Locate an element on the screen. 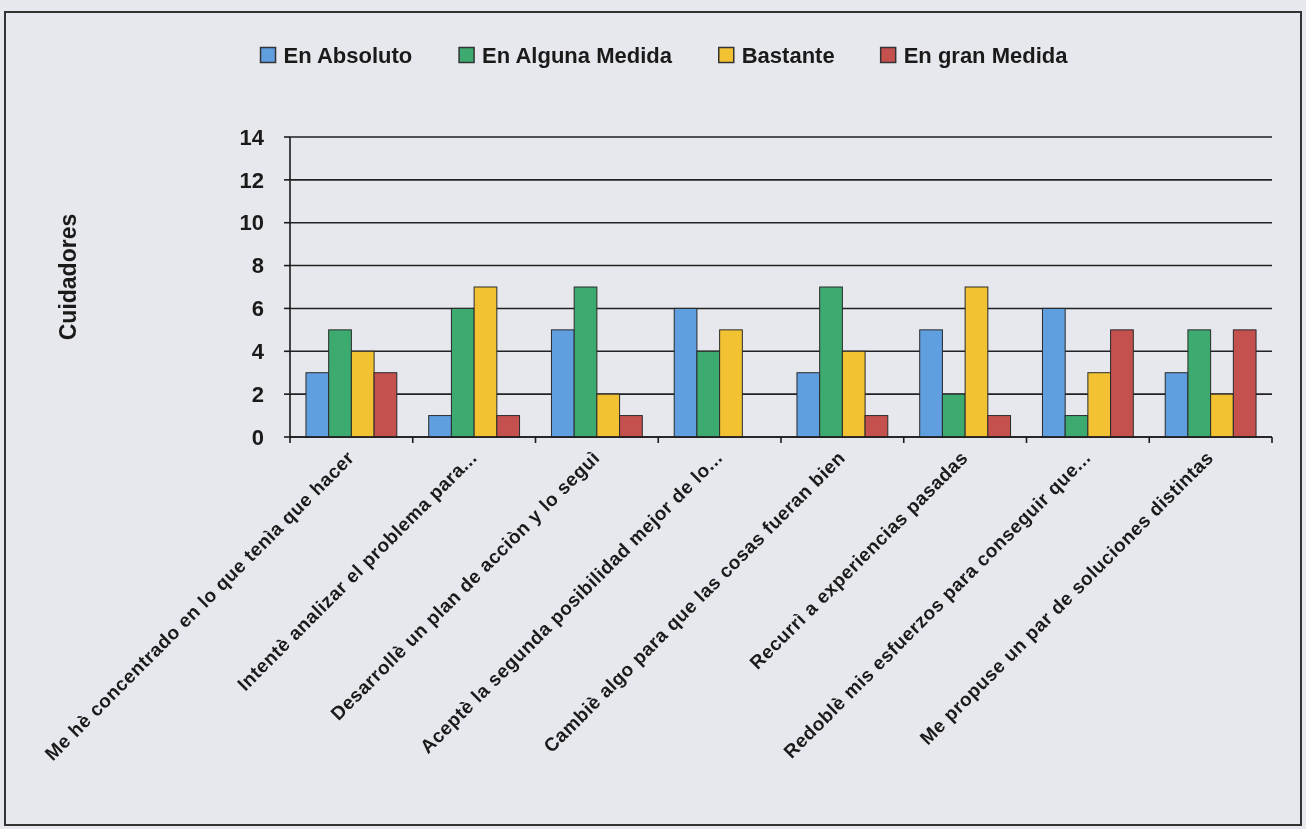  legend-label: En Alguna Medida is located at coordinates (577, 55).